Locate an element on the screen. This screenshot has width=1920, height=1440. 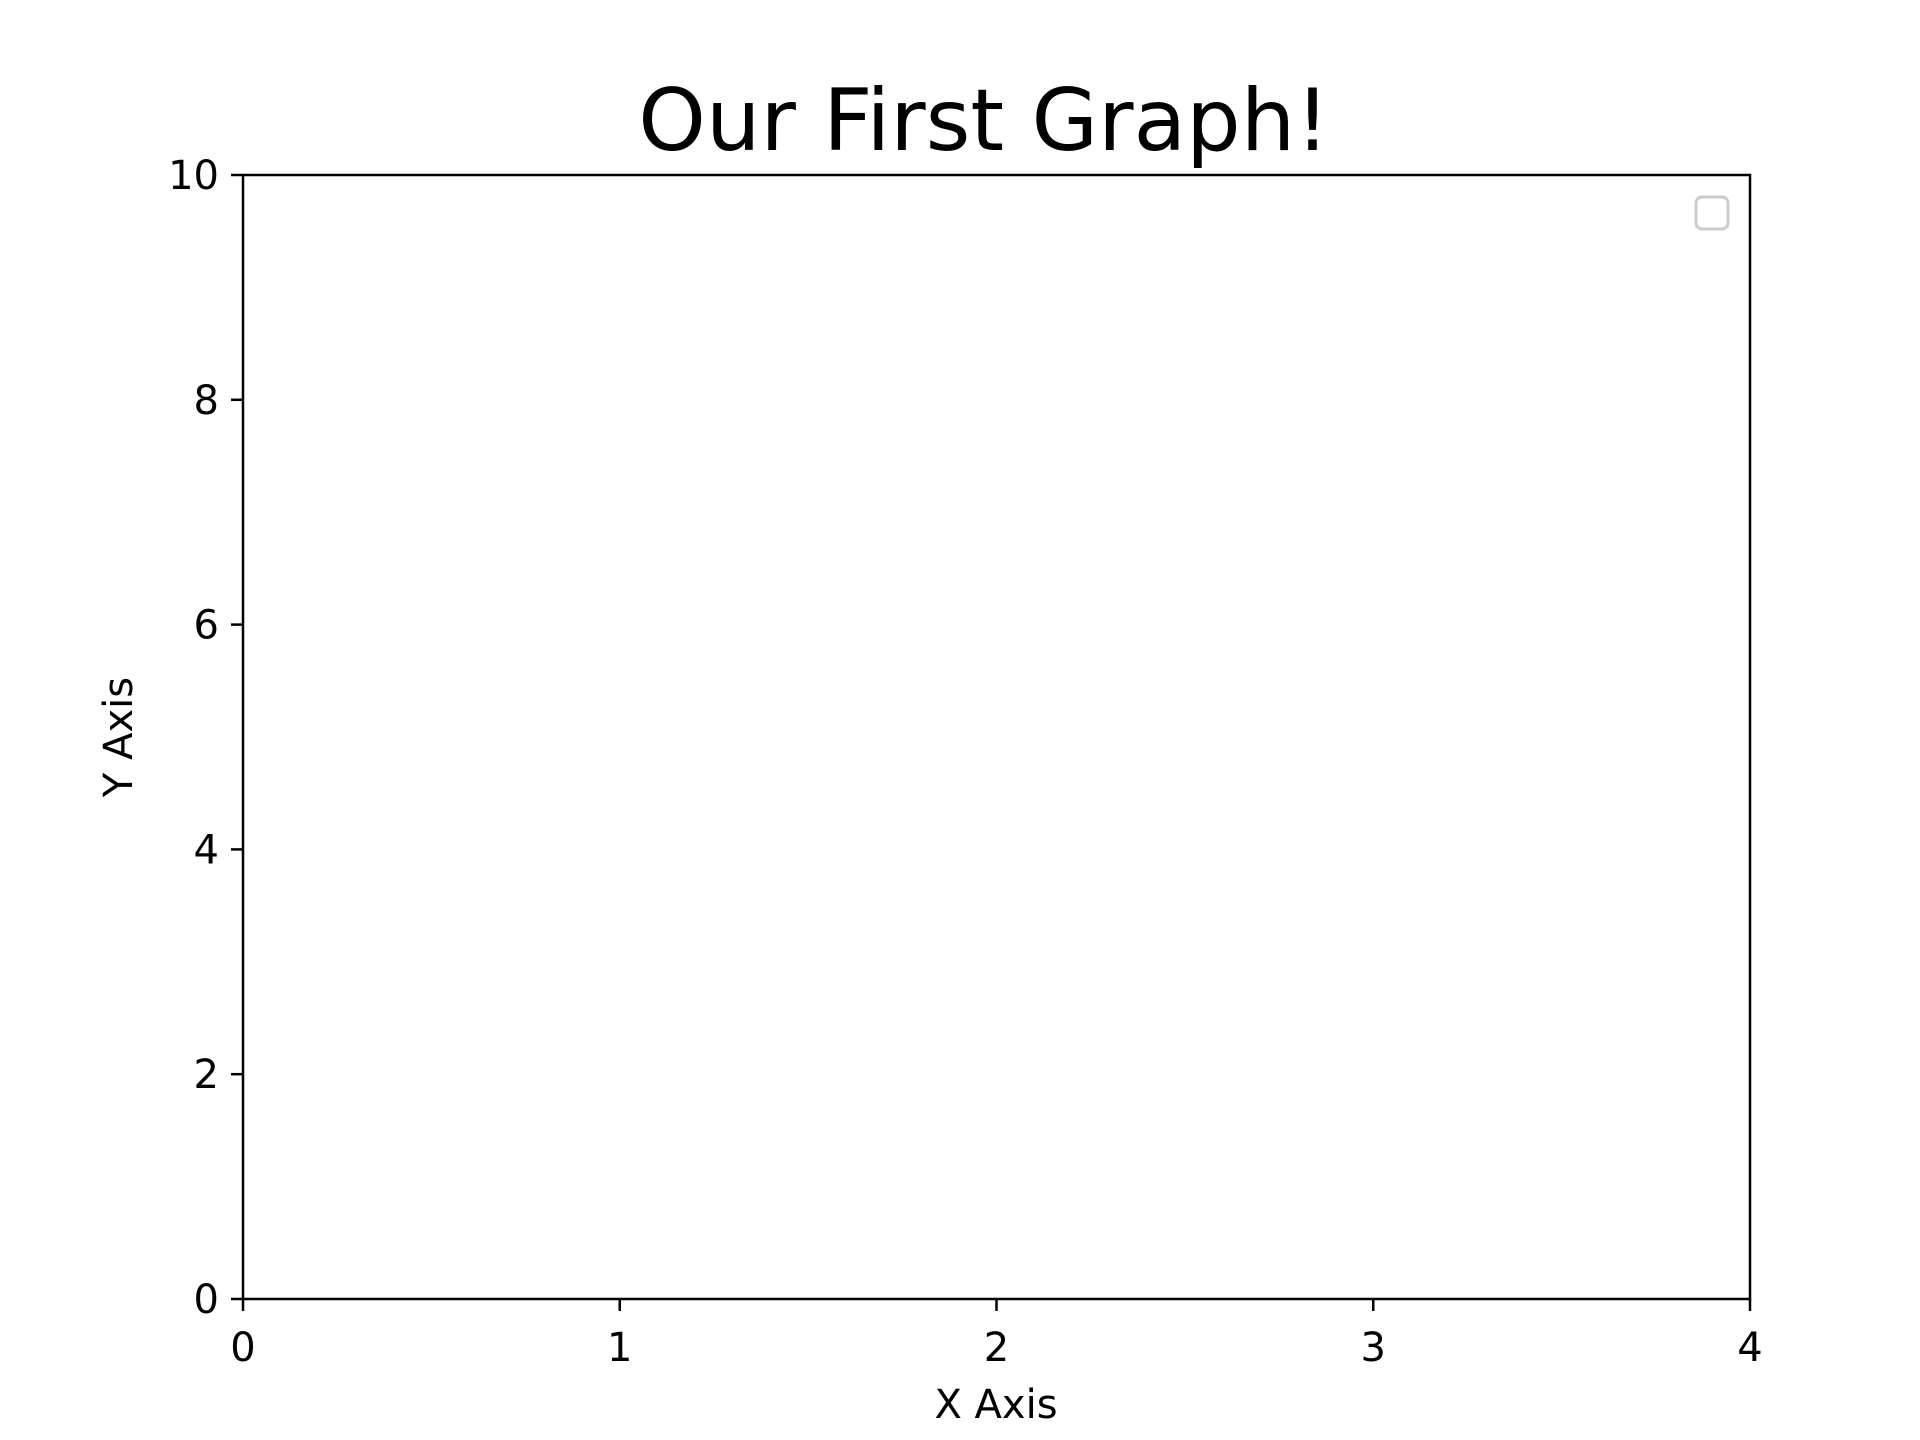
y-tick-label: 4 is located at coordinates (206, 850).